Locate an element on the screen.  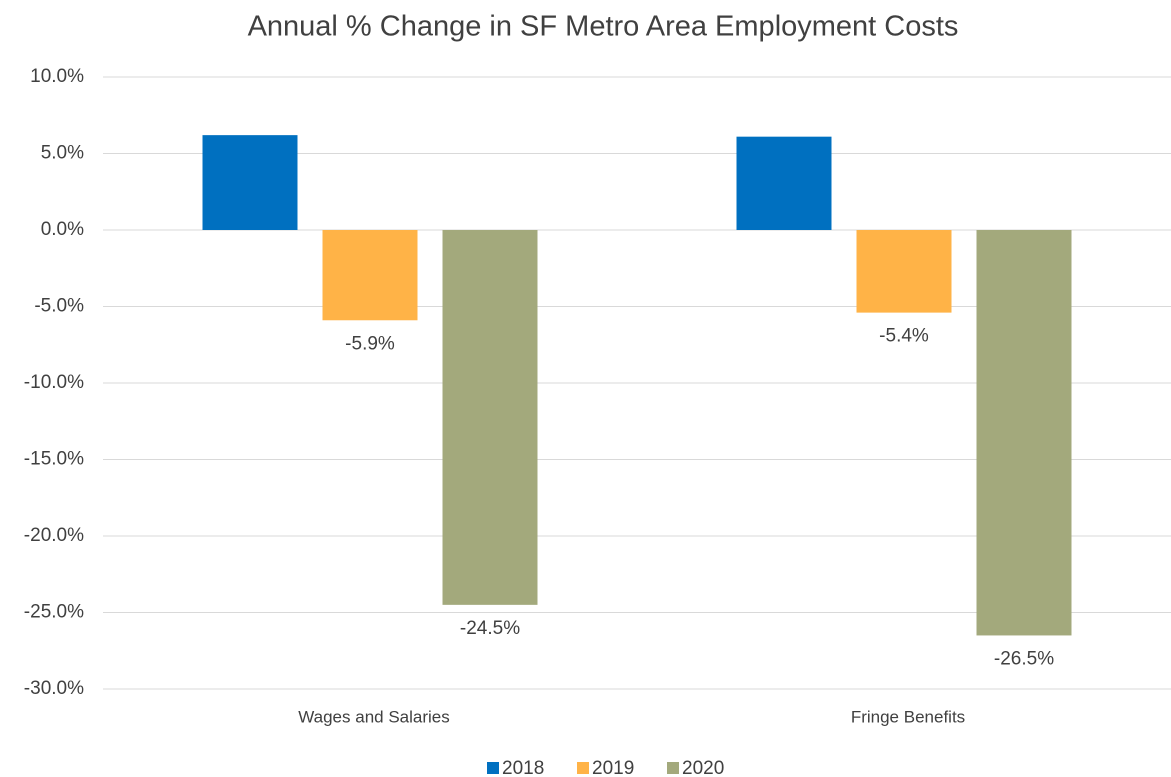
legend-label: 2019 is located at coordinates (613, 767).